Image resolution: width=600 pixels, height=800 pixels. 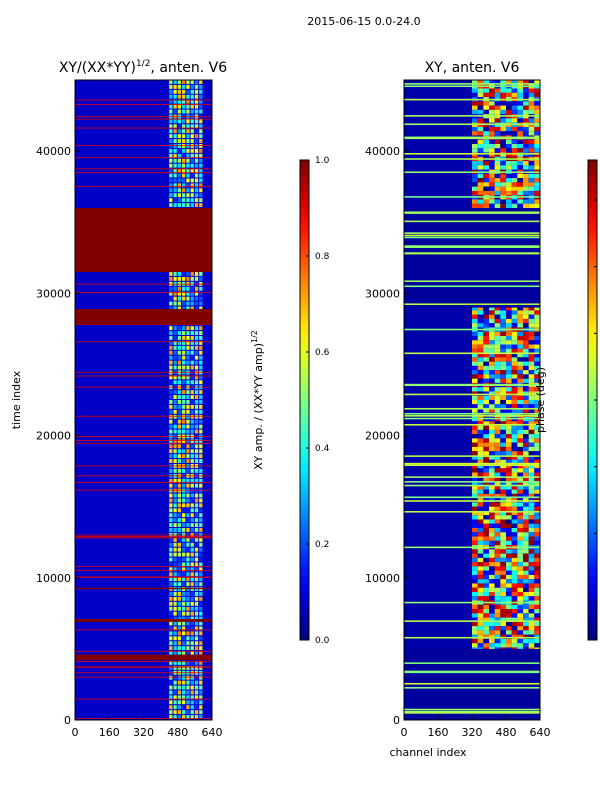 What do you see at coordinates (258, 406) in the screenshot?
I see `left-colorbar-label-main: XY amp. / (XX*YY amp)` at bounding box center [258, 406].